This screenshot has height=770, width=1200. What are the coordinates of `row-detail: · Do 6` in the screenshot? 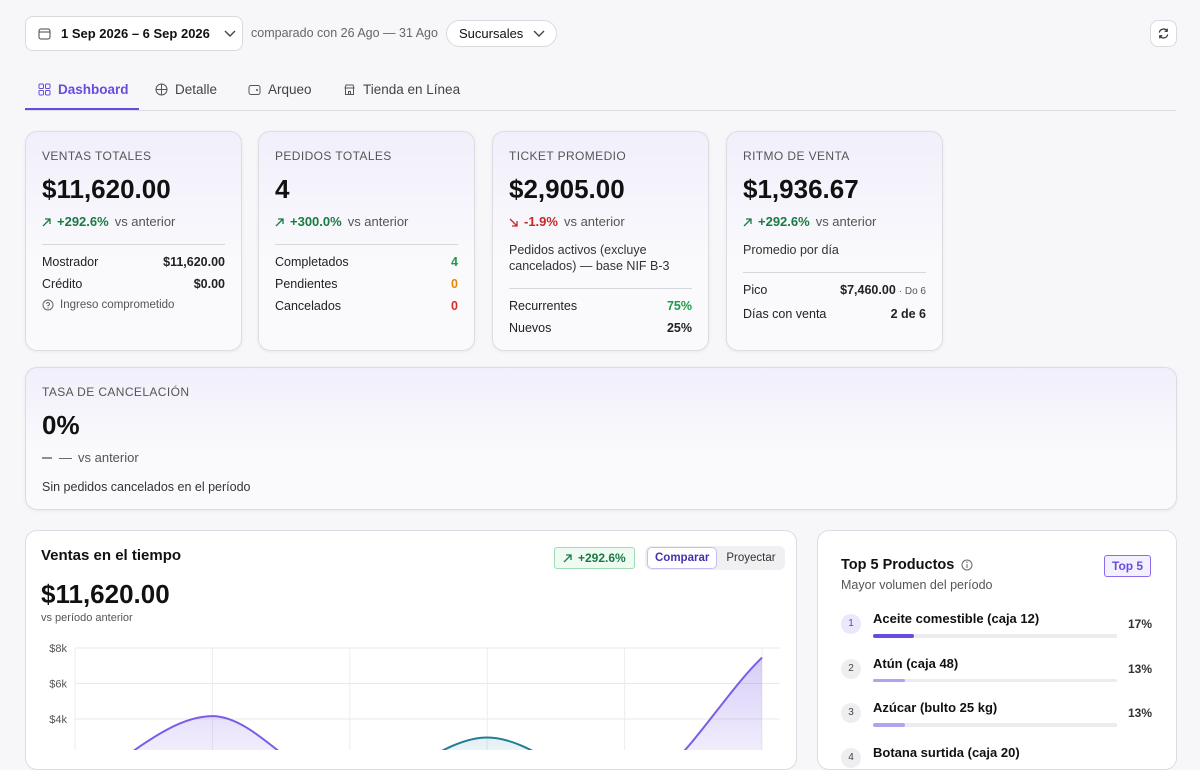 It's located at (912, 291).